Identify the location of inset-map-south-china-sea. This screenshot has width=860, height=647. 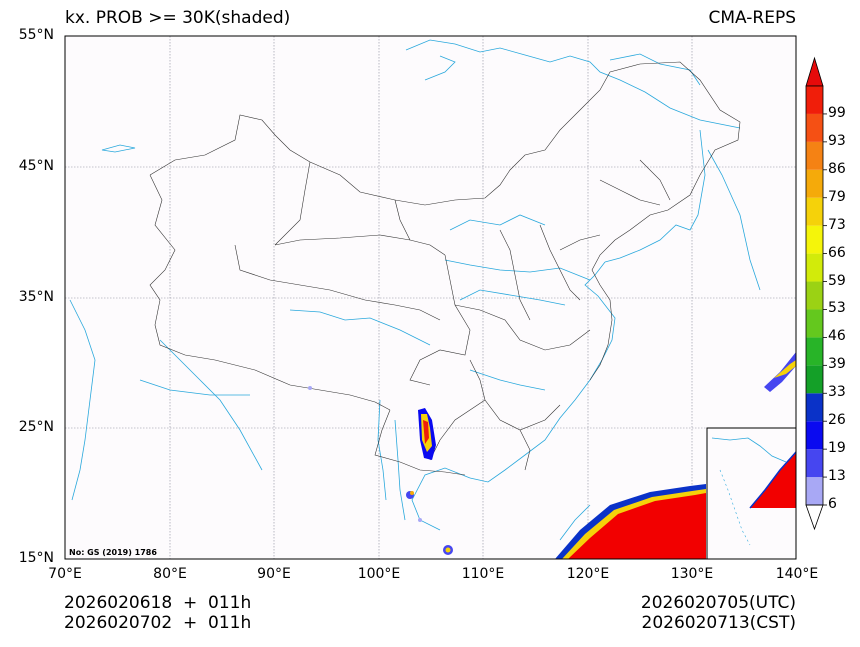
(751, 493).